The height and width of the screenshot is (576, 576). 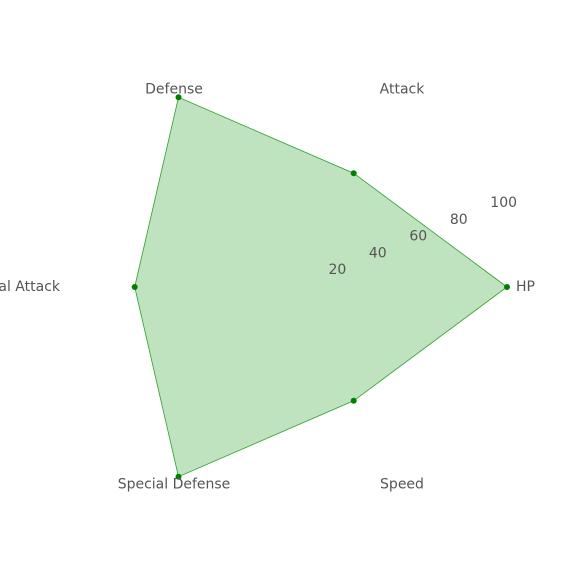 What do you see at coordinates (525, 287) in the screenshot?
I see `axis-label-hp: HP` at bounding box center [525, 287].